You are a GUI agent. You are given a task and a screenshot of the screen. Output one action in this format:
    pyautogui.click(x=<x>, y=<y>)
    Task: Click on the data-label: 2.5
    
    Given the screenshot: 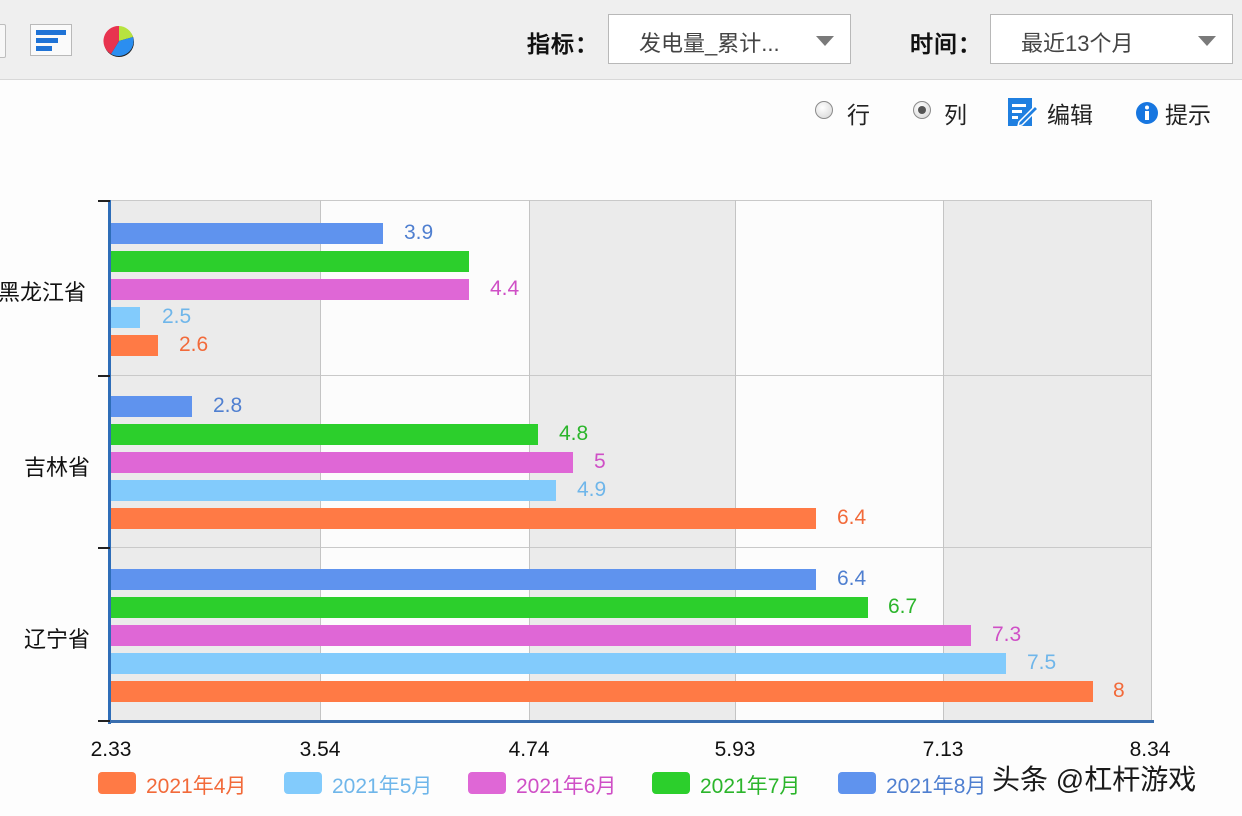 What is the action you would take?
    pyautogui.click(x=177, y=316)
    